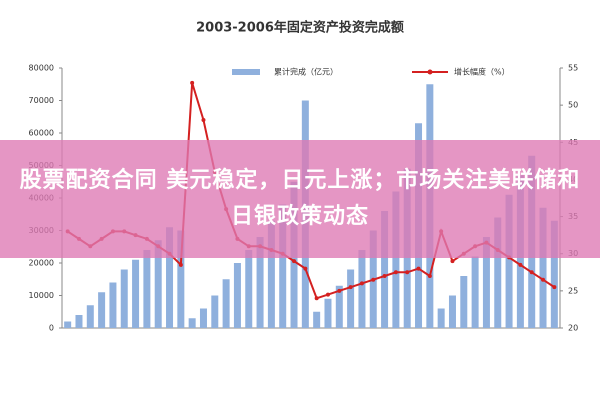 This screenshot has width=600, height=400. Describe the element at coordinates (306, 72) in the screenshot. I see `legend-label: 累计完成（亿元）` at that location.